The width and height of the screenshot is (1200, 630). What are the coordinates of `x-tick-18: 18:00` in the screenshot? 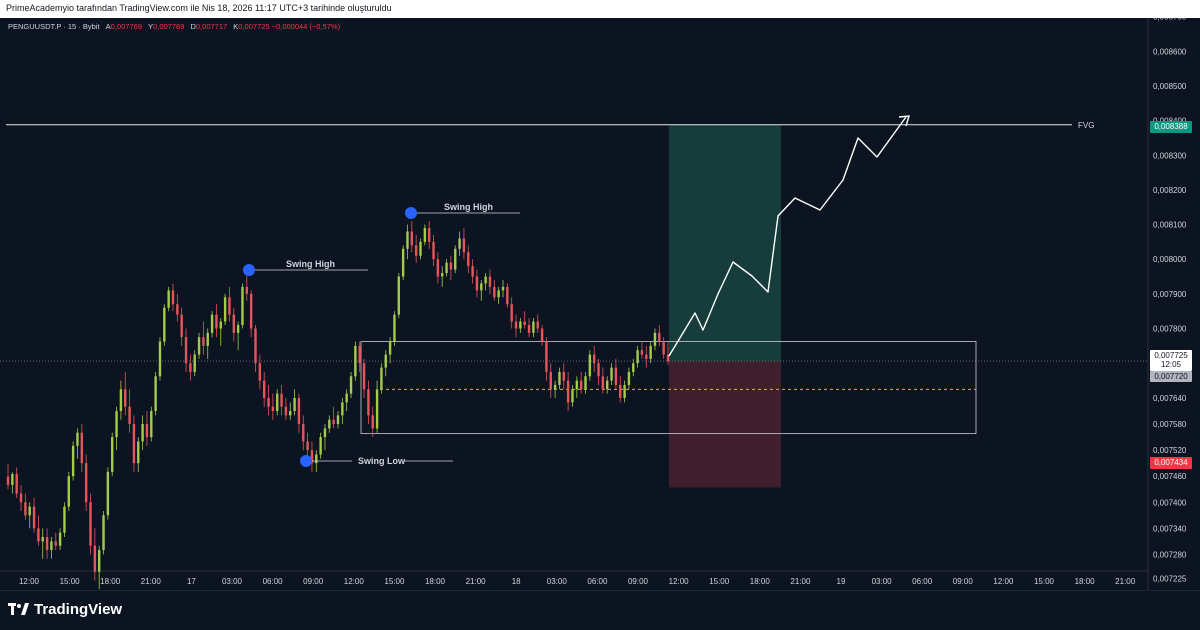 It's located at (760, 581).